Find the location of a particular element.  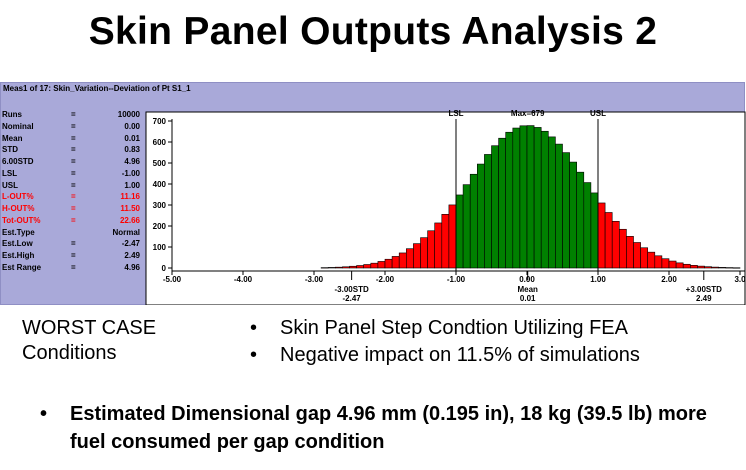

stat-row: Est Range = 4.96 is located at coordinates (73, 269).